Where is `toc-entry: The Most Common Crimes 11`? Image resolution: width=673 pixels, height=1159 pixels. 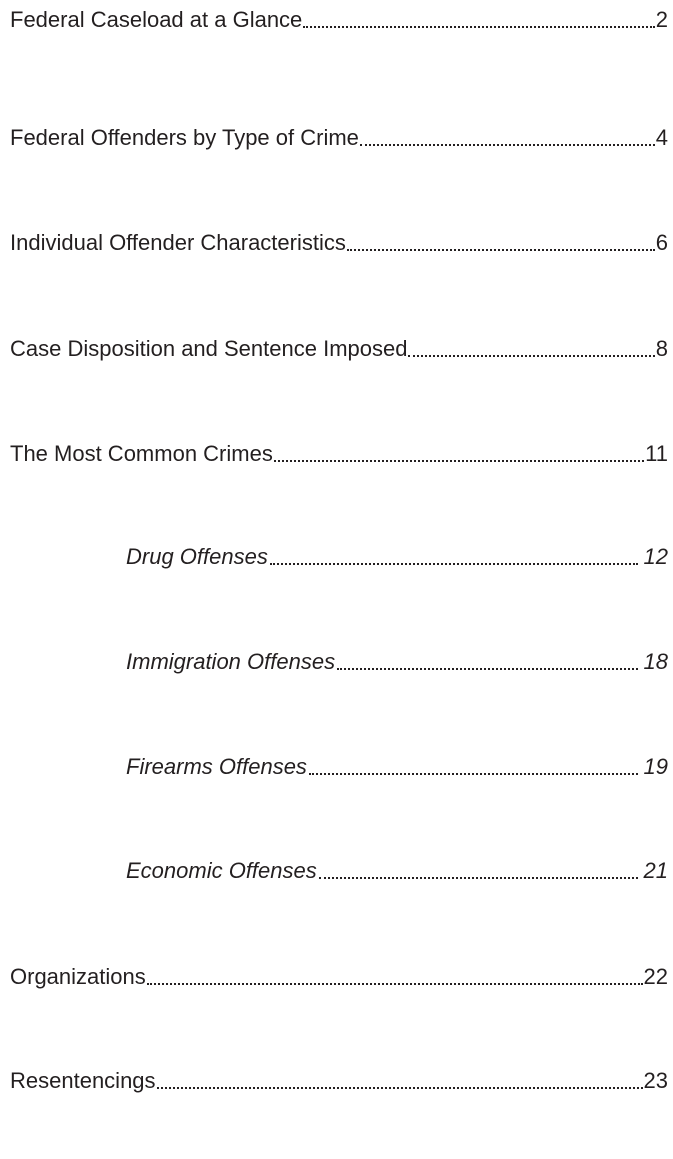
toc-entry: The Most Common Crimes 11 is located at coordinates (339, 454).